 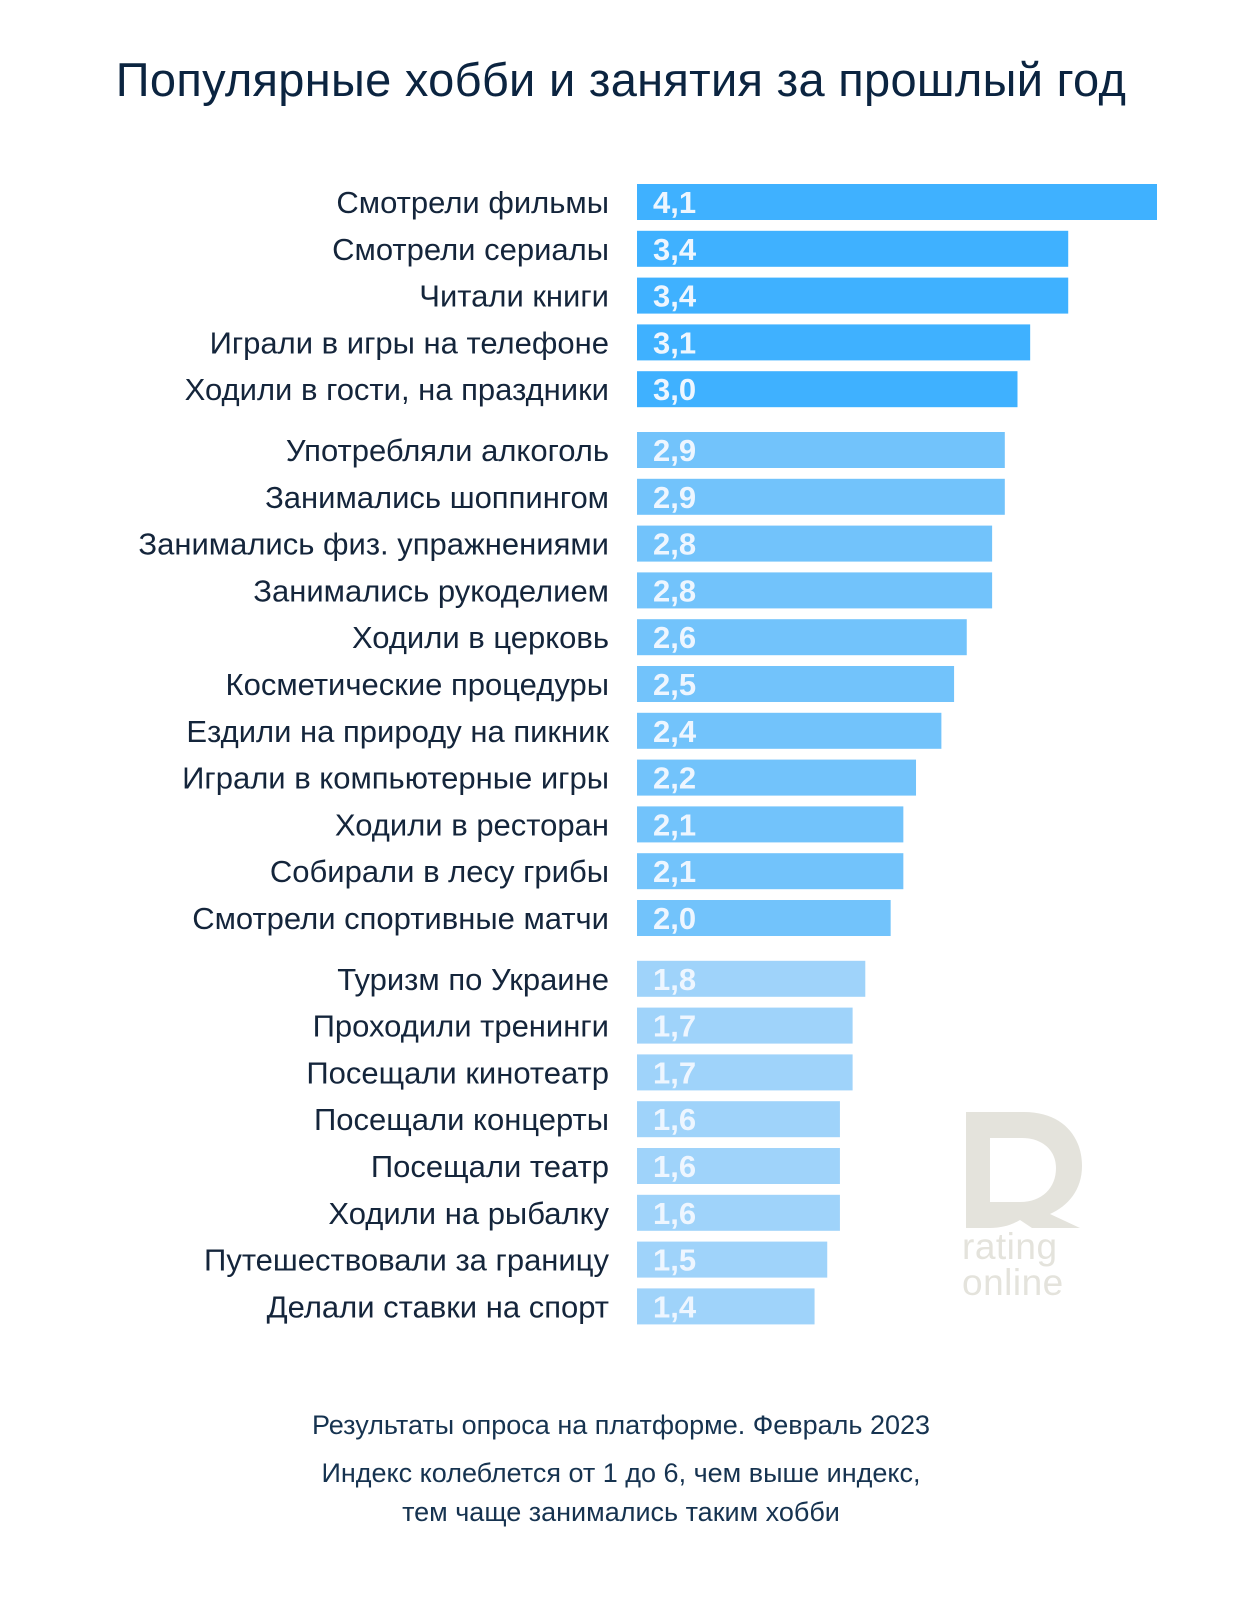 I want to click on category-label: Читали книги, so click(x=514, y=296).